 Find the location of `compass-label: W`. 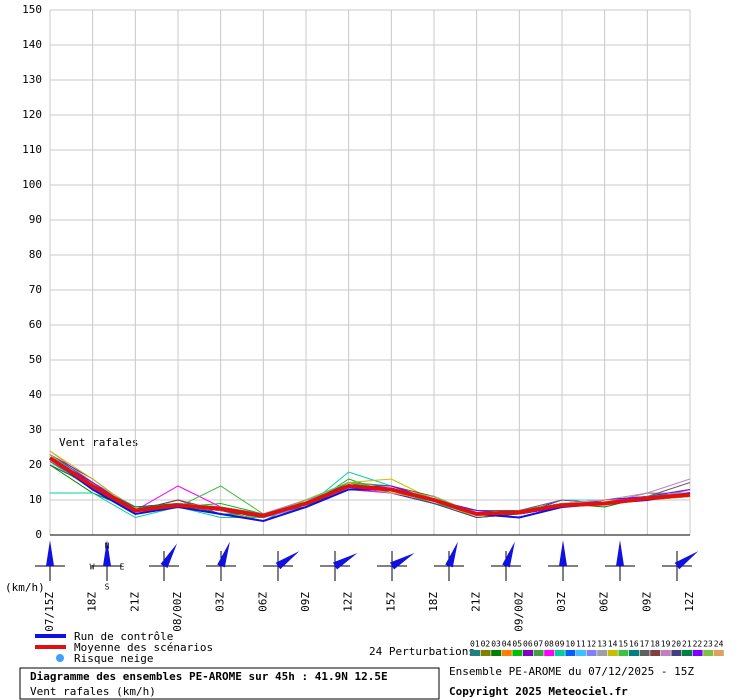

compass-label: W is located at coordinates (92, 567).